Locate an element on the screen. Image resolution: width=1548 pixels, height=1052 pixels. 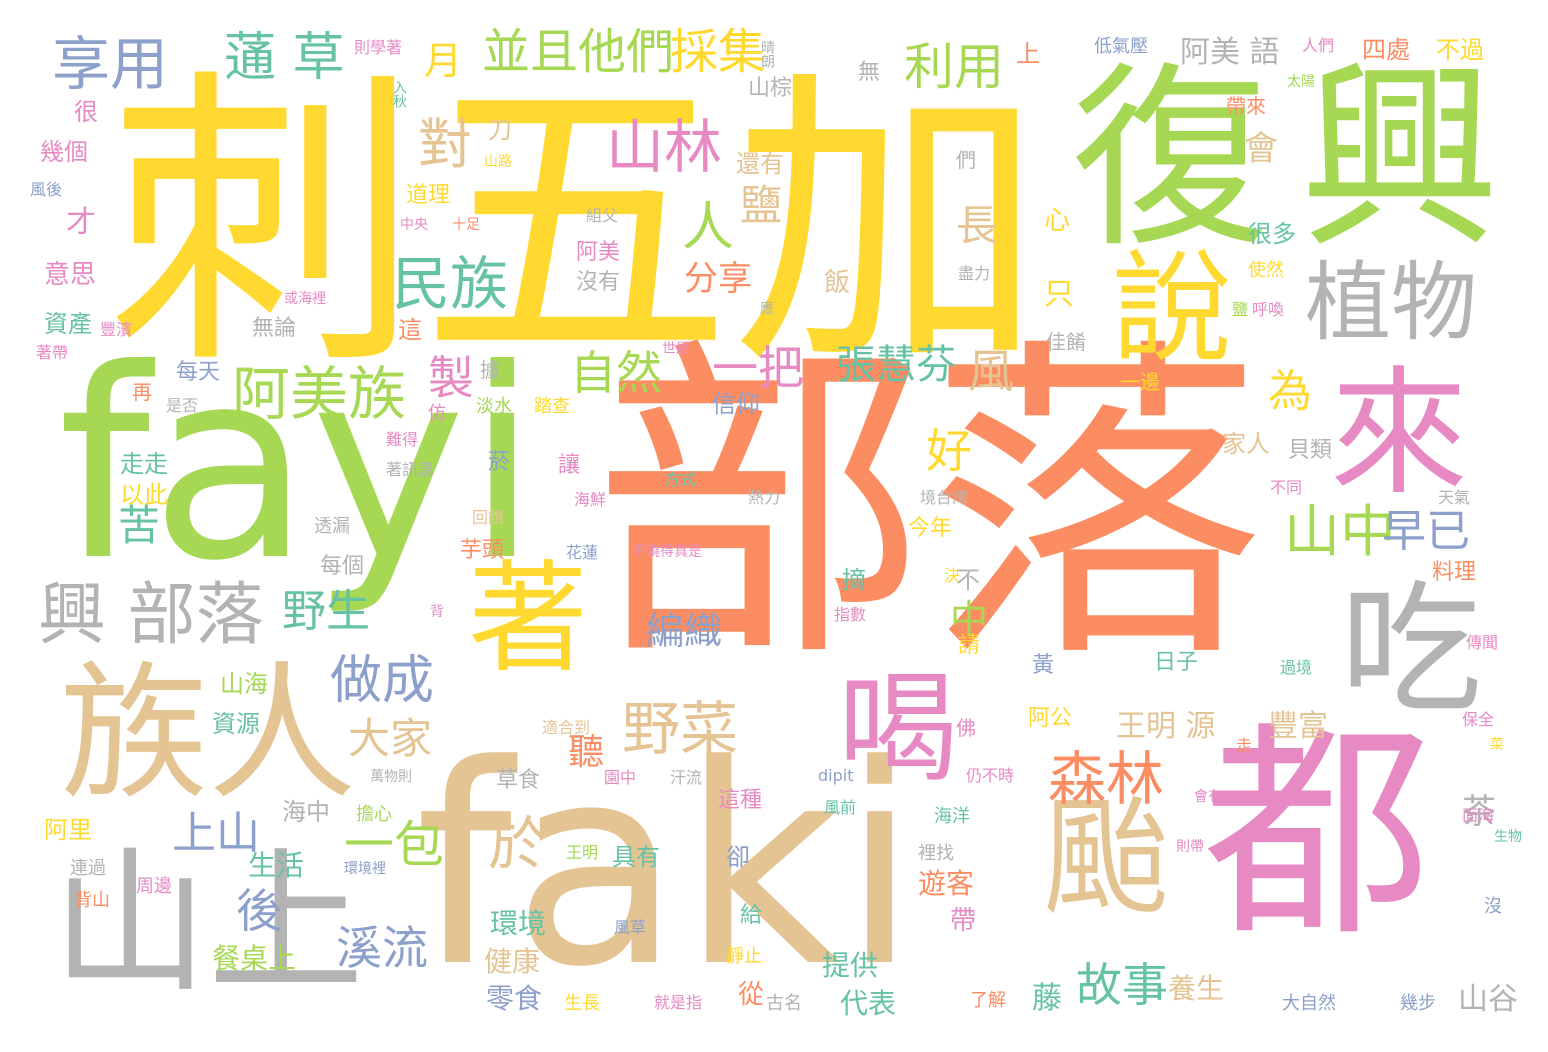
word-meige: 每個 is located at coordinates (342, 566).